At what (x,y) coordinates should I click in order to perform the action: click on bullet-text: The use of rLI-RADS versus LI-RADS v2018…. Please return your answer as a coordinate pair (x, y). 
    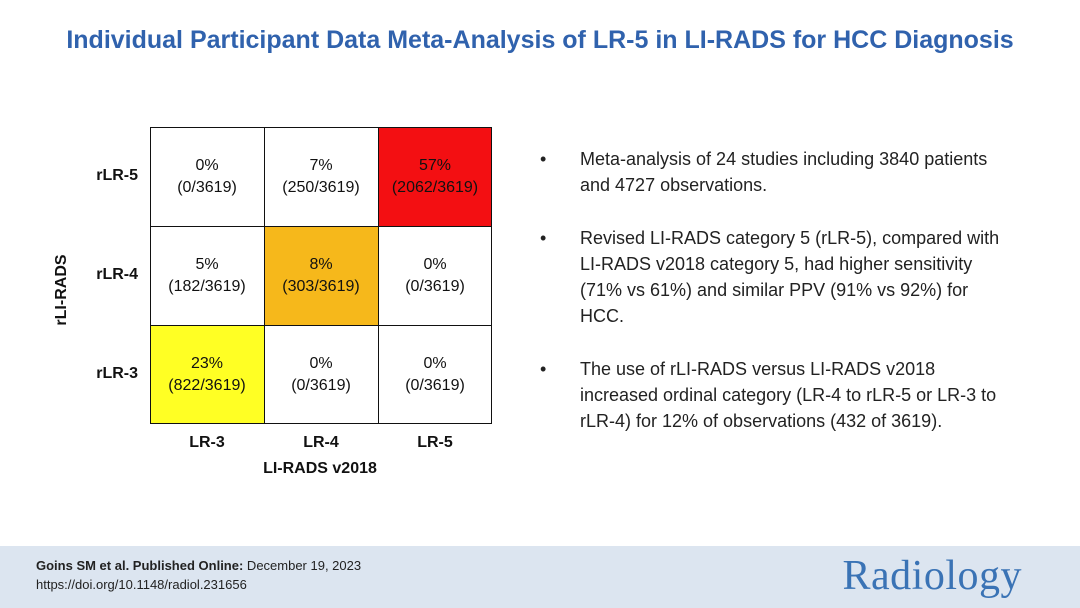
    Looking at the image, I should click on (788, 395).